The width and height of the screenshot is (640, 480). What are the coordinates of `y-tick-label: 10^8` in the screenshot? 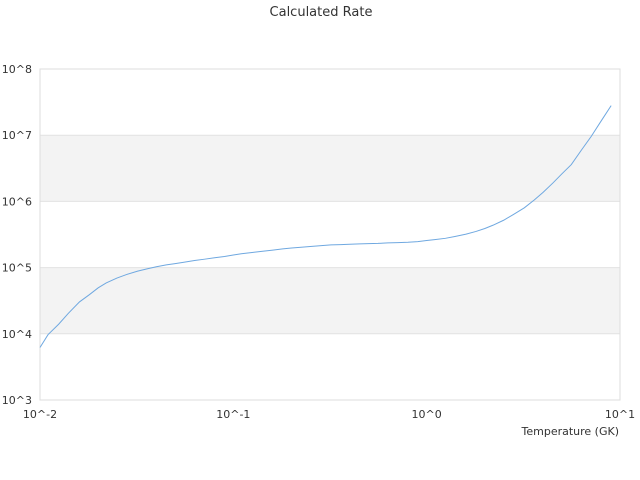 It's located at (17, 69).